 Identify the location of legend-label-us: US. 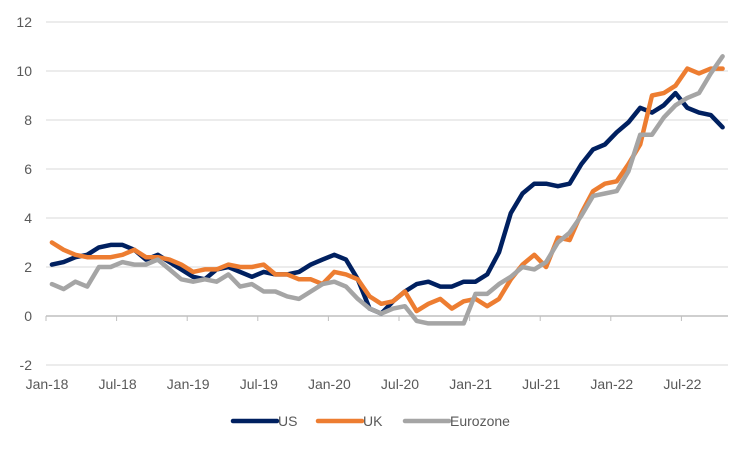
(287, 421).